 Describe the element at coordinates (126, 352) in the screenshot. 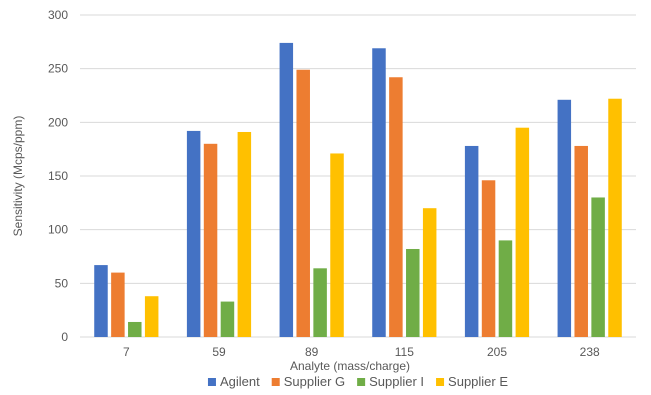

I see `x-tick-label: 7` at that location.